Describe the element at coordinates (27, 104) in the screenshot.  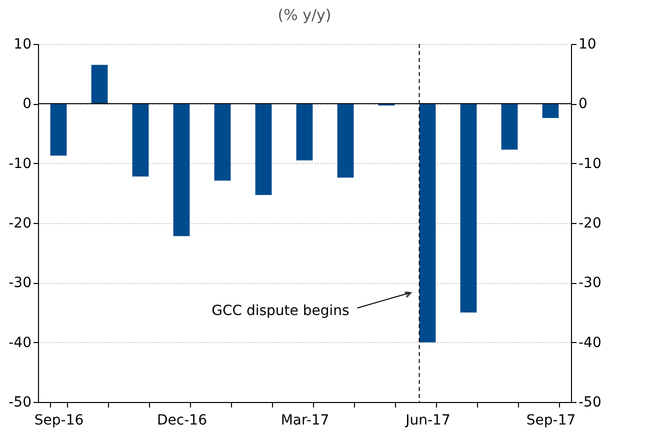
I see `y-tick-label: 0` at that location.